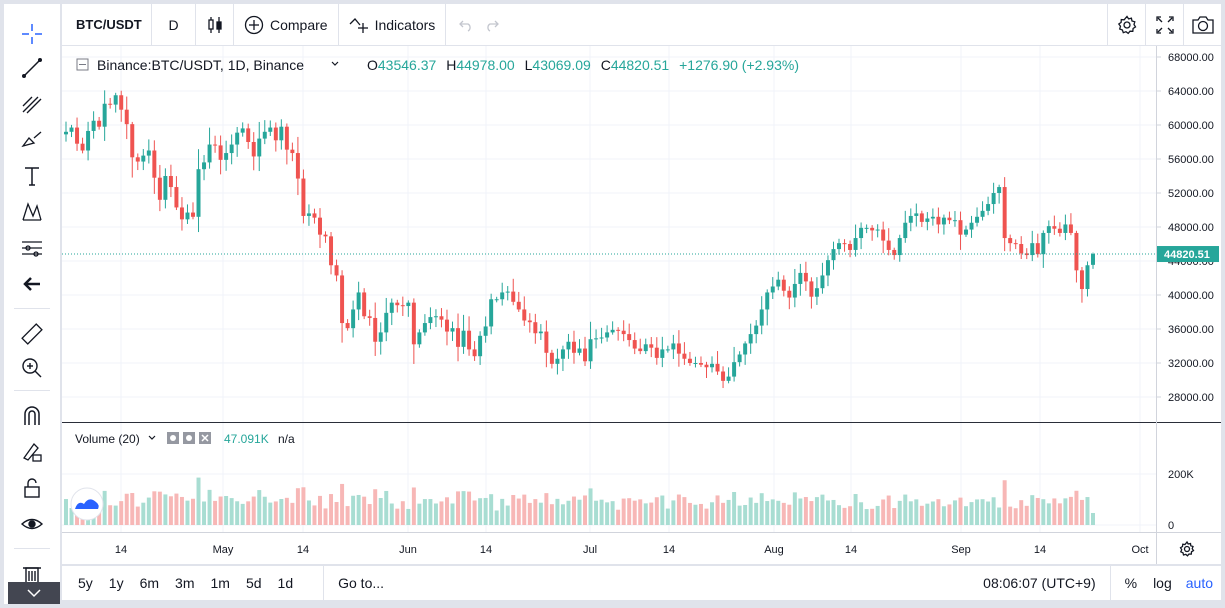 The image size is (1225, 608). I want to click on indicators-button: Indicators, so click(393, 24).